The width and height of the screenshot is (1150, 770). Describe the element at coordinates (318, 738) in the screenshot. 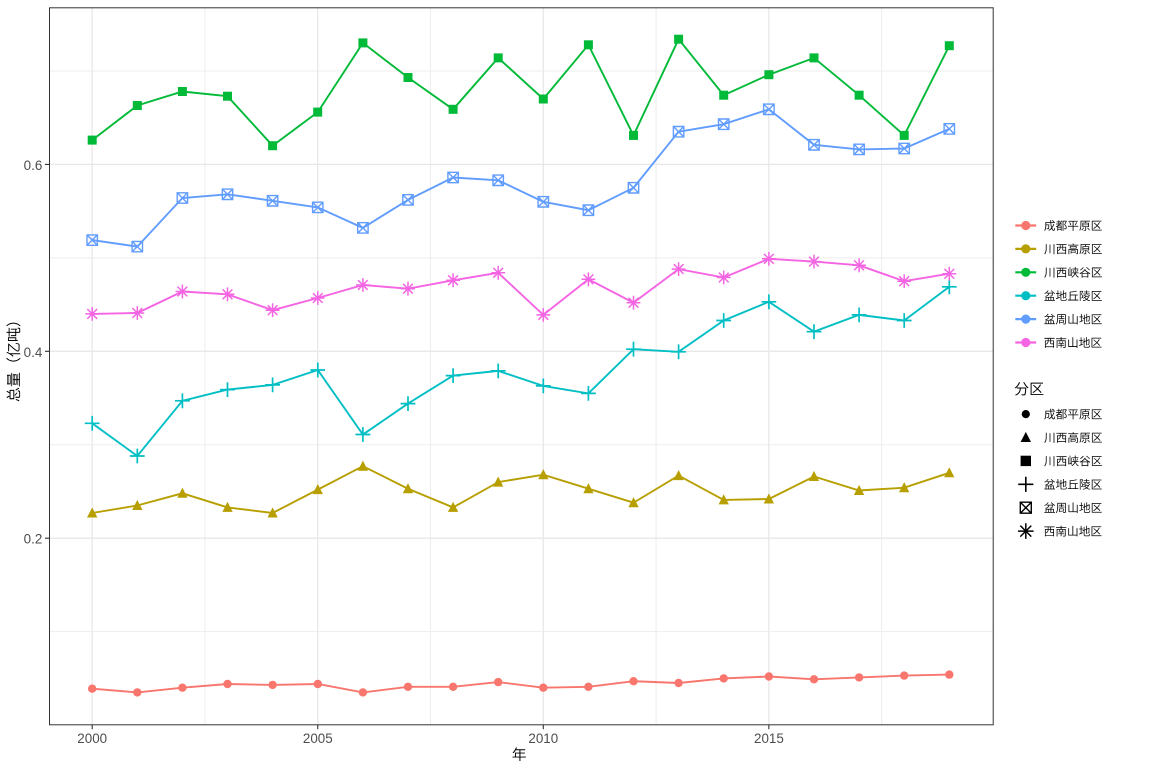

I see `svg-text: 2005` at that location.